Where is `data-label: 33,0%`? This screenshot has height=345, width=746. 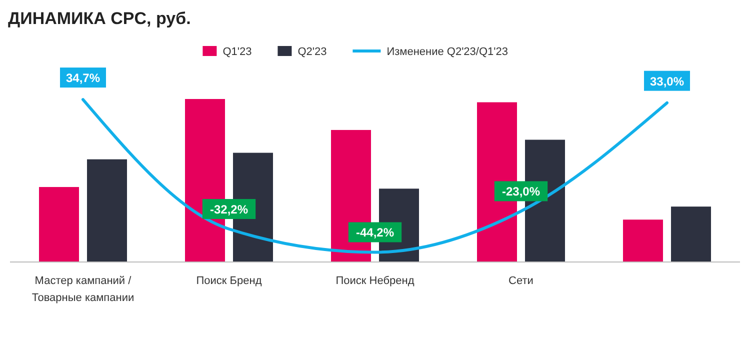
data-label: 33,0% is located at coordinates (667, 81).